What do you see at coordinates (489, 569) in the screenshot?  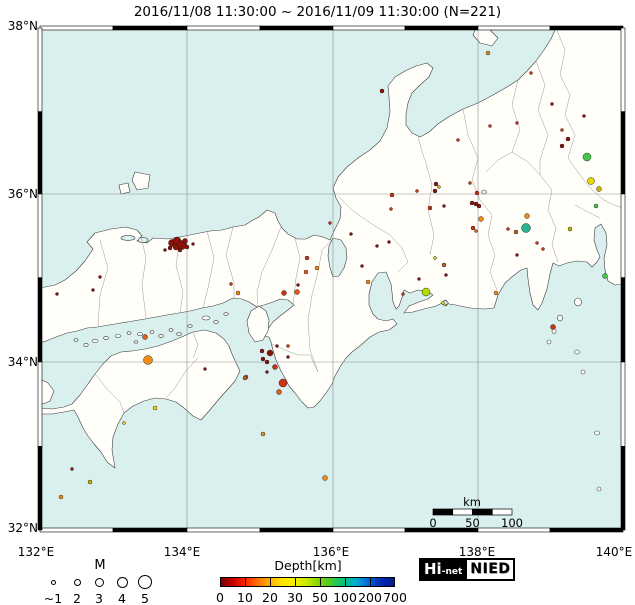 I see `nied-logo-right: NIED` at bounding box center [489, 569].